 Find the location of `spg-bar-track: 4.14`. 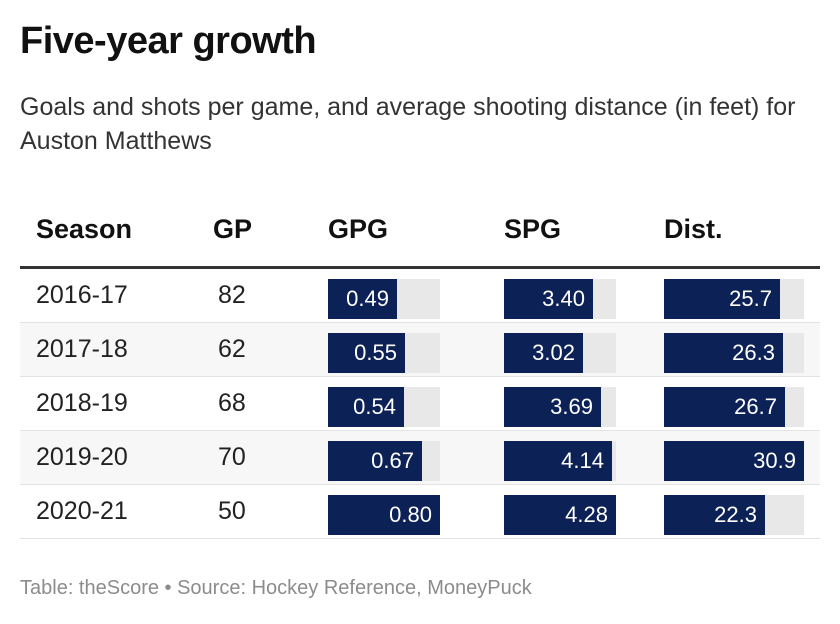

spg-bar-track: 4.14 is located at coordinates (560, 461).